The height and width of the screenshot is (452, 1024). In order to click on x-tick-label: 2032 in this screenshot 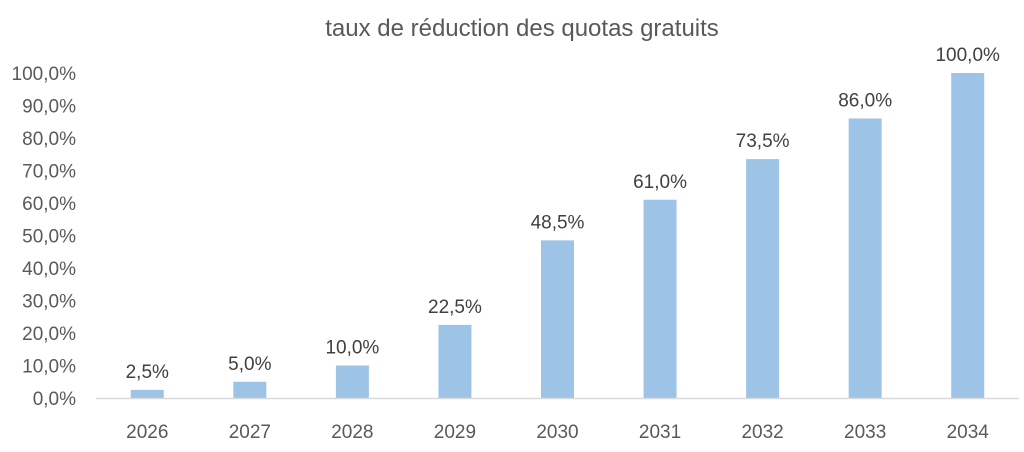, I will do `click(762, 432)`.